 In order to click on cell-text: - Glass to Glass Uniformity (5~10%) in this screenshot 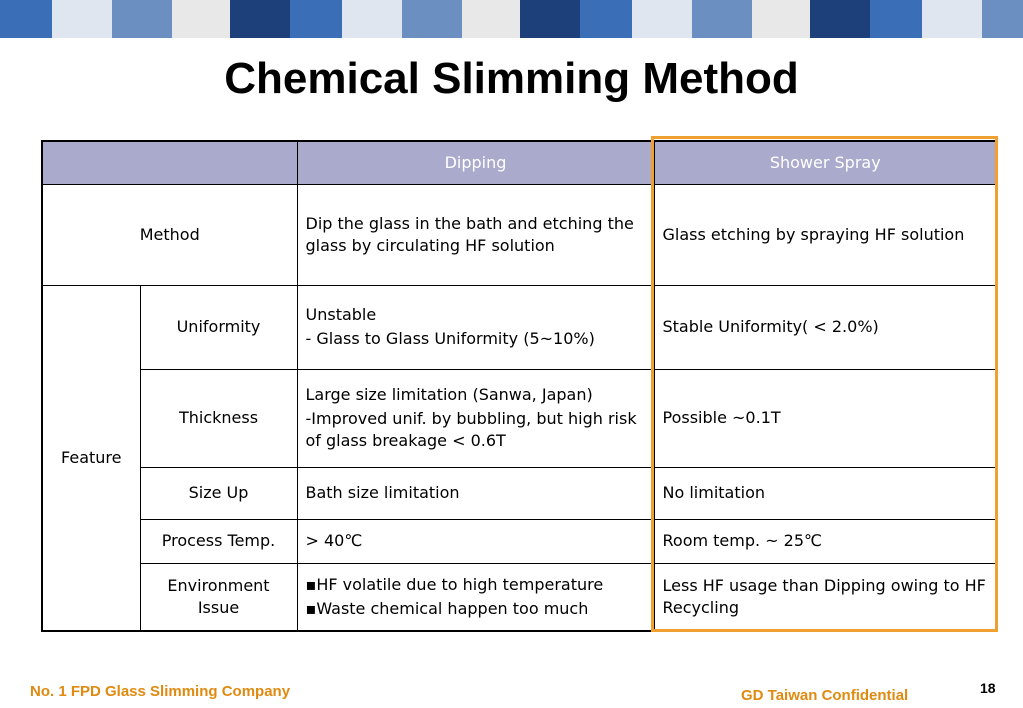, I will do `click(450, 338)`.